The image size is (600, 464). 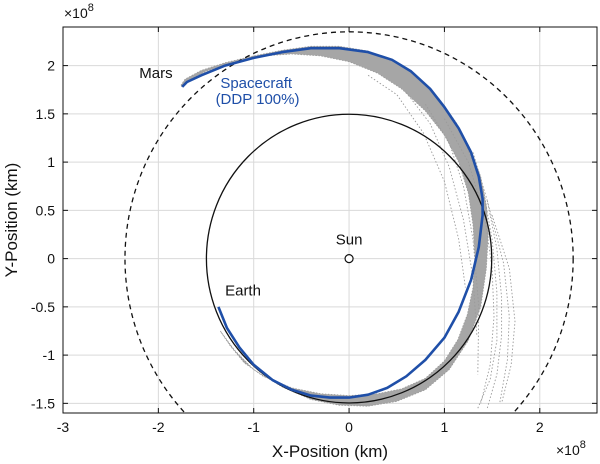 I want to click on y-exponent-power: 8, so click(x=91, y=8).